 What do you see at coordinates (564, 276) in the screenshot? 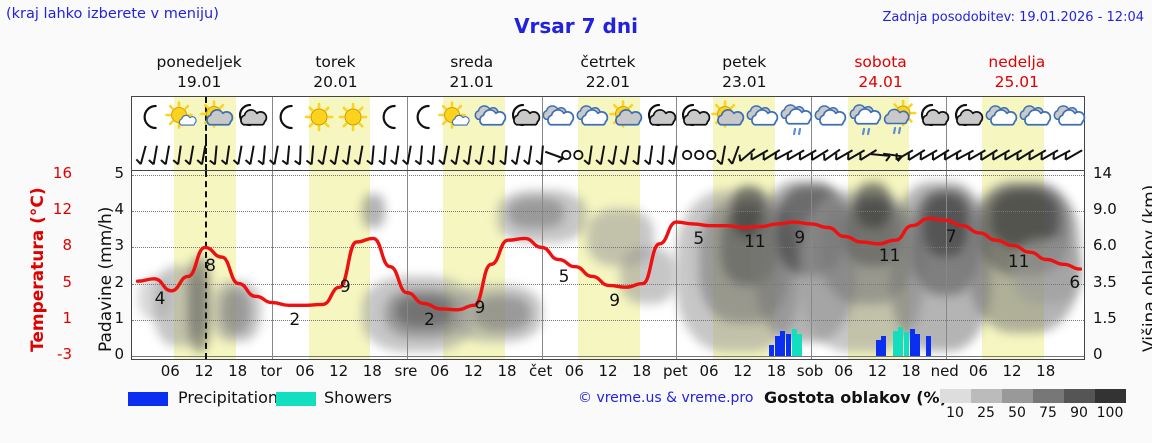
I see `temperature-value-label: 5` at bounding box center [564, 276].